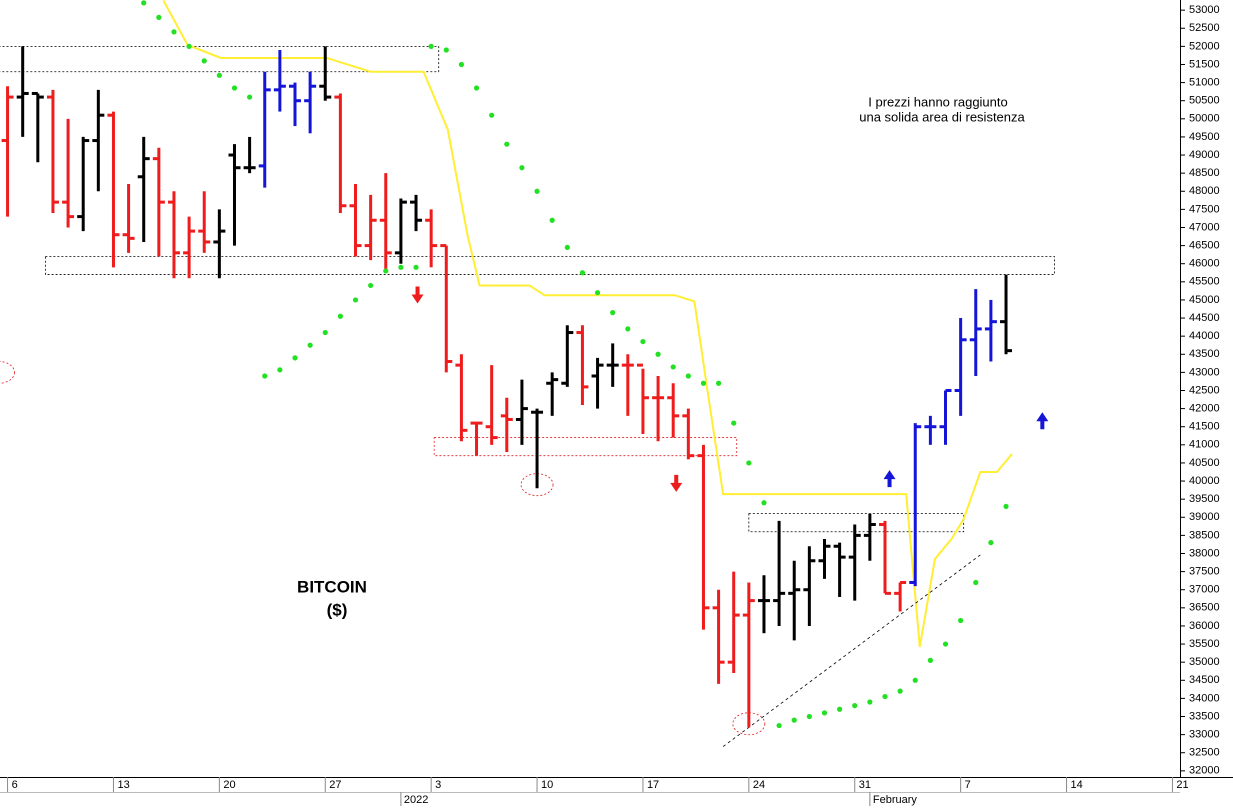 Image resolution: width=1233 pixels, height=811 pixels. I want to click on y-tick-label: 49500, so click(1204, 137).